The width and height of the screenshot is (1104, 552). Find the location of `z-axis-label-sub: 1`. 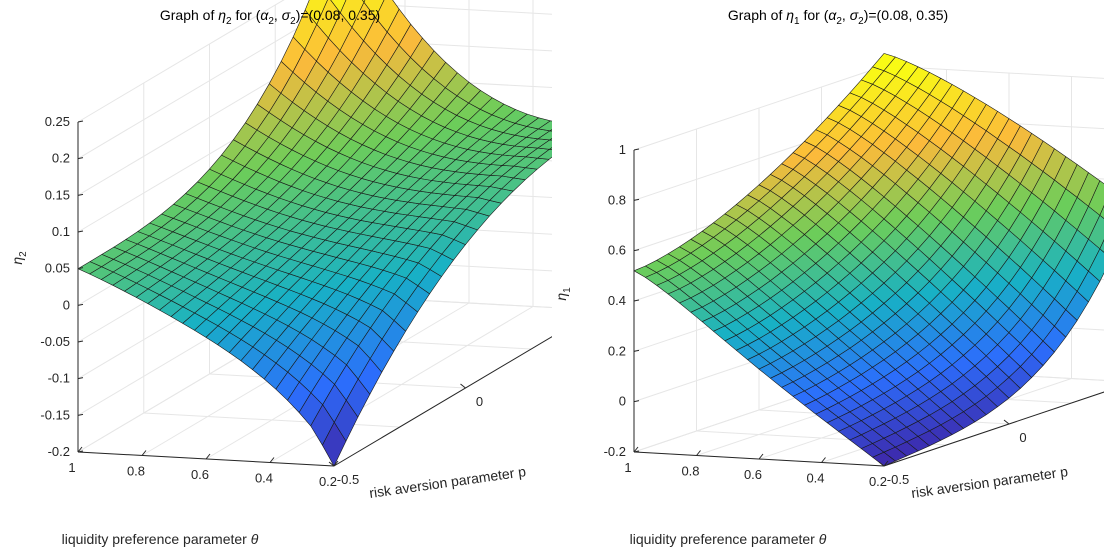

z-axis-label-sub: 1 is located at coordinates (567, 290).